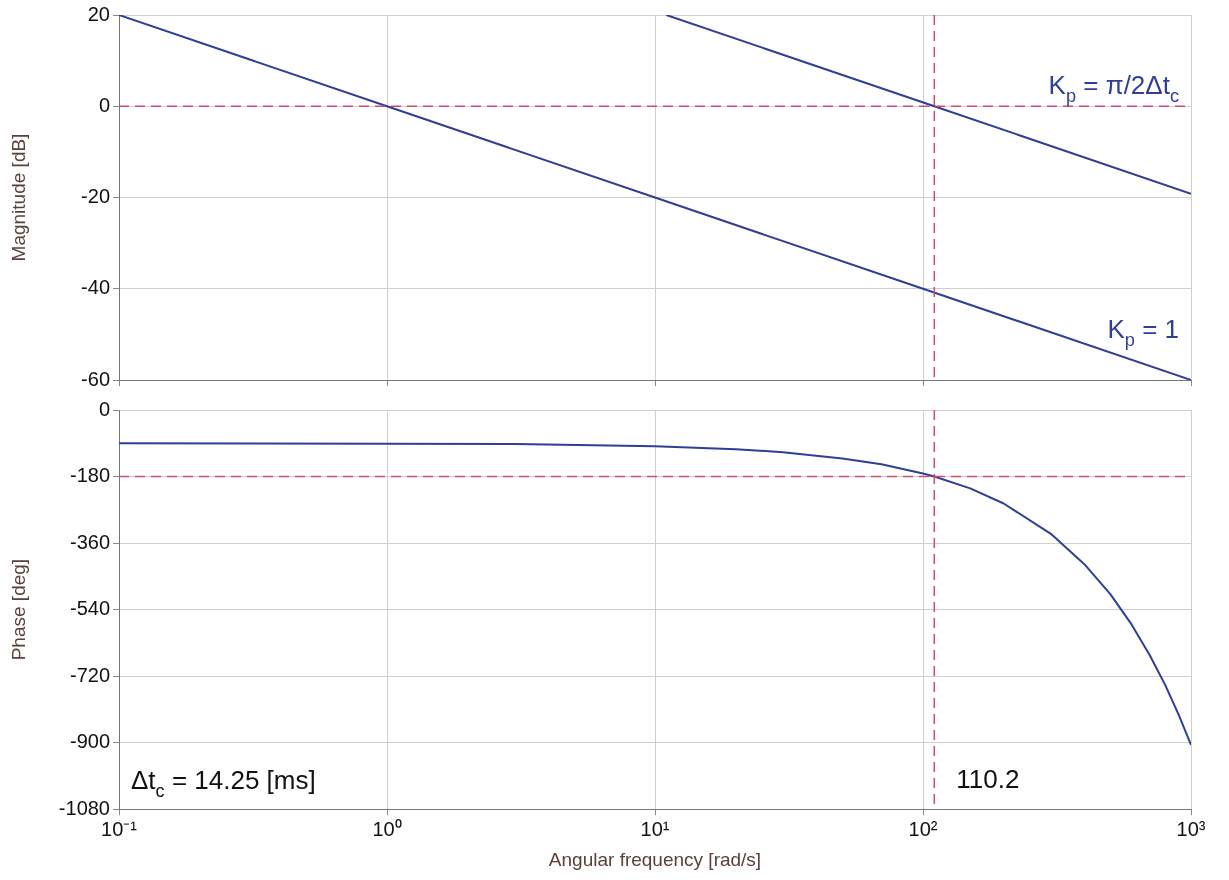 Image resolution: width=1229 pixels, height=880 pixels. I want to click on y-tick-label: -180, so click(89, 475).